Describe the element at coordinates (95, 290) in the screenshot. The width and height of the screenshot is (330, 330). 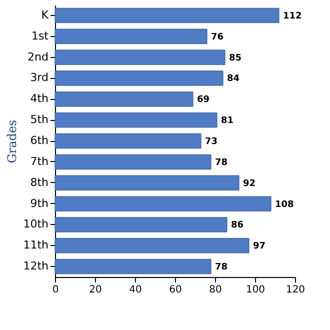
I see `x-tick-label: 20` at that location.